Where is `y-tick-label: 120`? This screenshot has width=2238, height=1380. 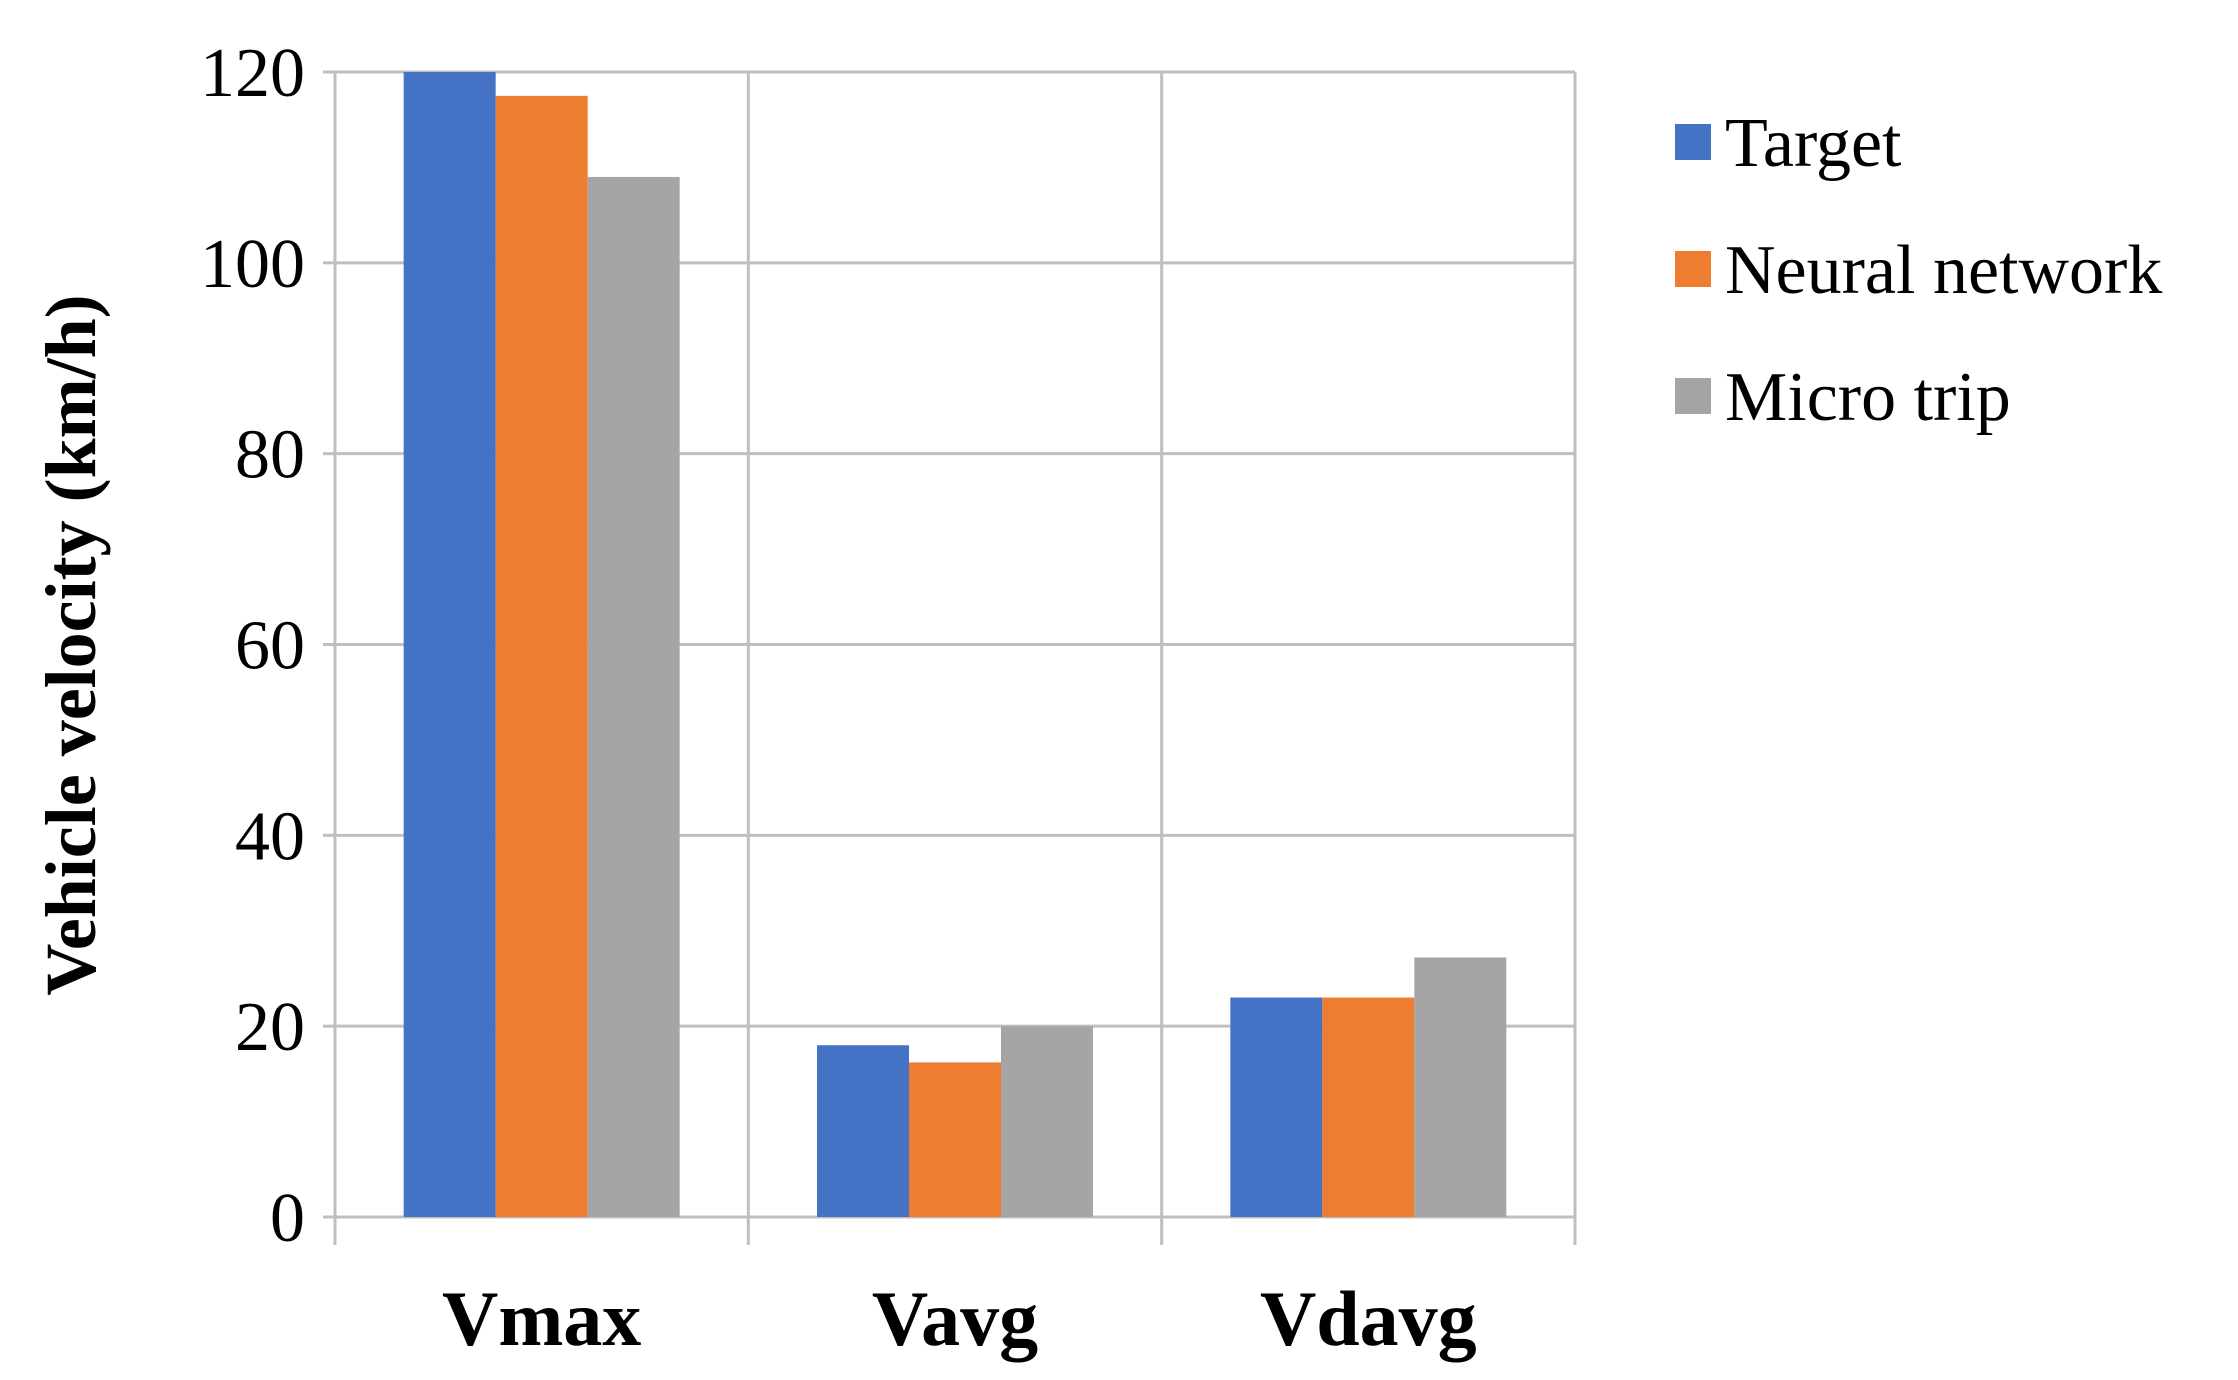 y-tick-label: 120 is located at coordinates (252, 73).